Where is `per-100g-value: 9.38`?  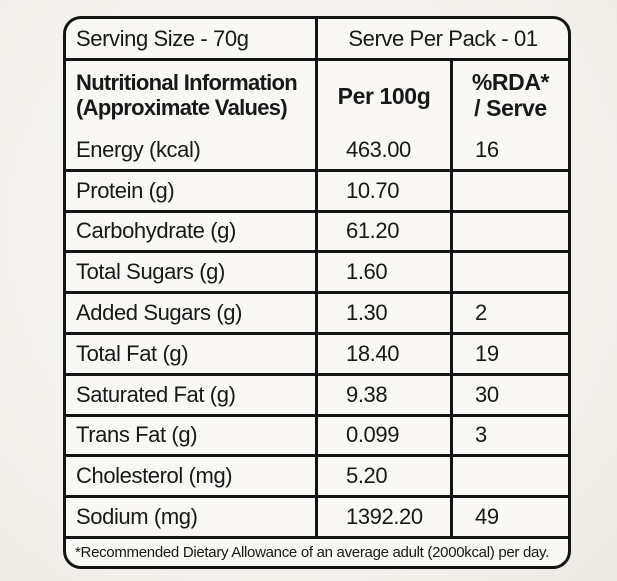
per-100g-value: 9.38 is located at coordinates (382, 394).